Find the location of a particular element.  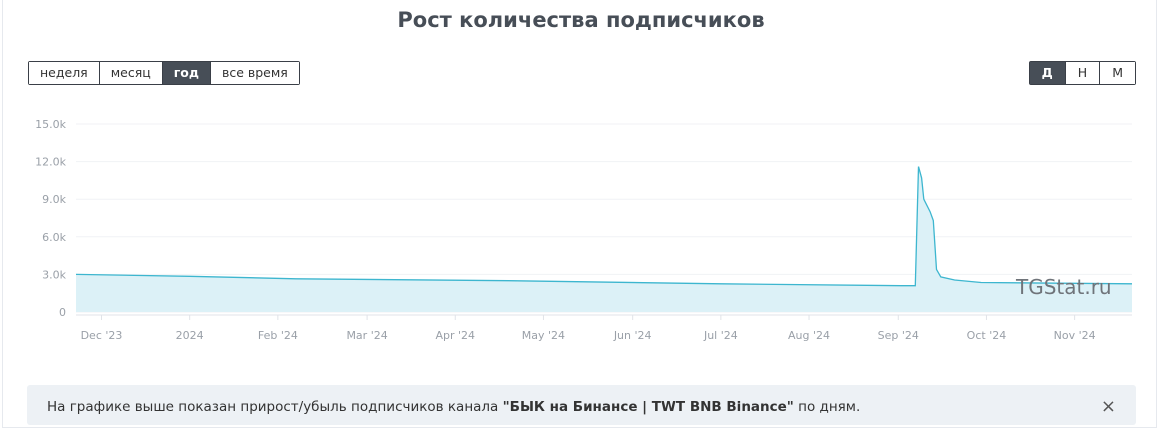

x-tick-label: Mar '24 is located at coordinates (366, 335).